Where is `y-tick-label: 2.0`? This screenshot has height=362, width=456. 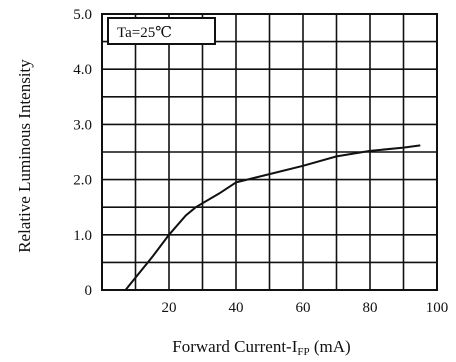
y-tick-label: 2.0 is located at coordinates (82, 181).